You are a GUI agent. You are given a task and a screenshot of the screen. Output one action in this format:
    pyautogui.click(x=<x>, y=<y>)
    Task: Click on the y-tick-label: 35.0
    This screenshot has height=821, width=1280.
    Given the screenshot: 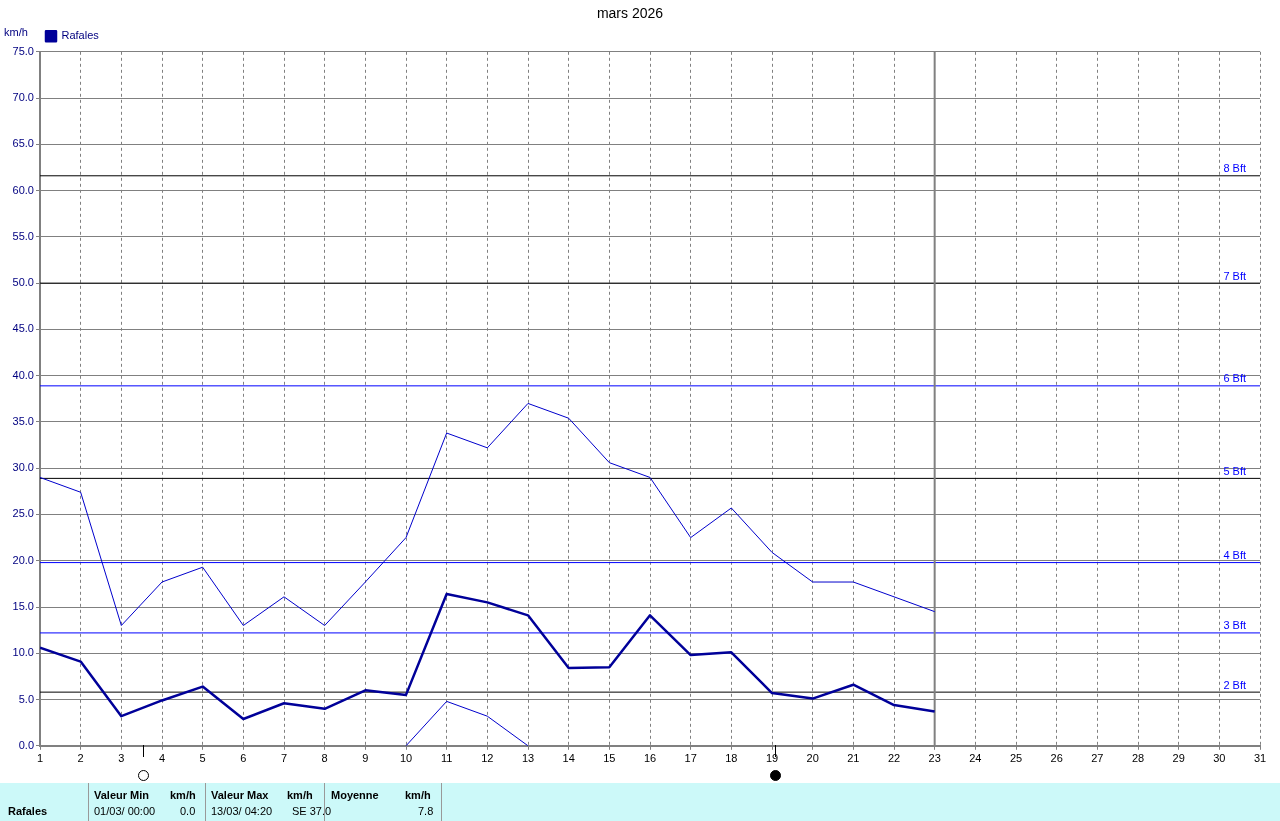 What is the action you would take?
    pyautogui.click(x=23, y=420)
    